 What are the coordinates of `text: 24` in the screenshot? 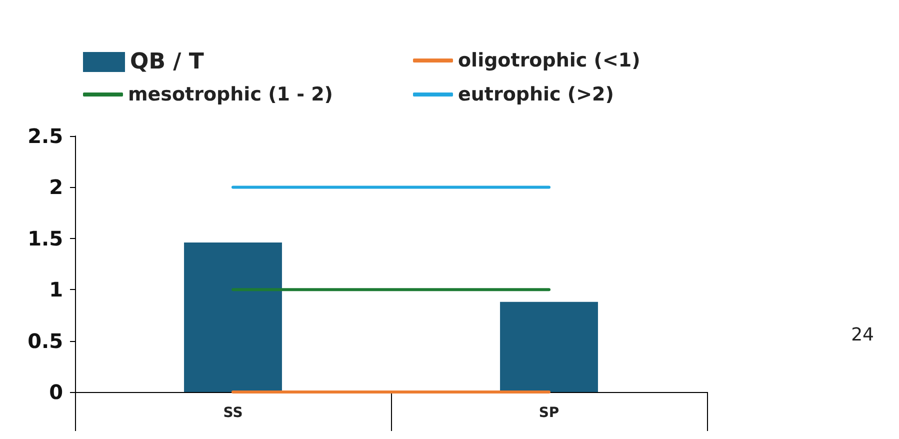 It's located at (862, 335).